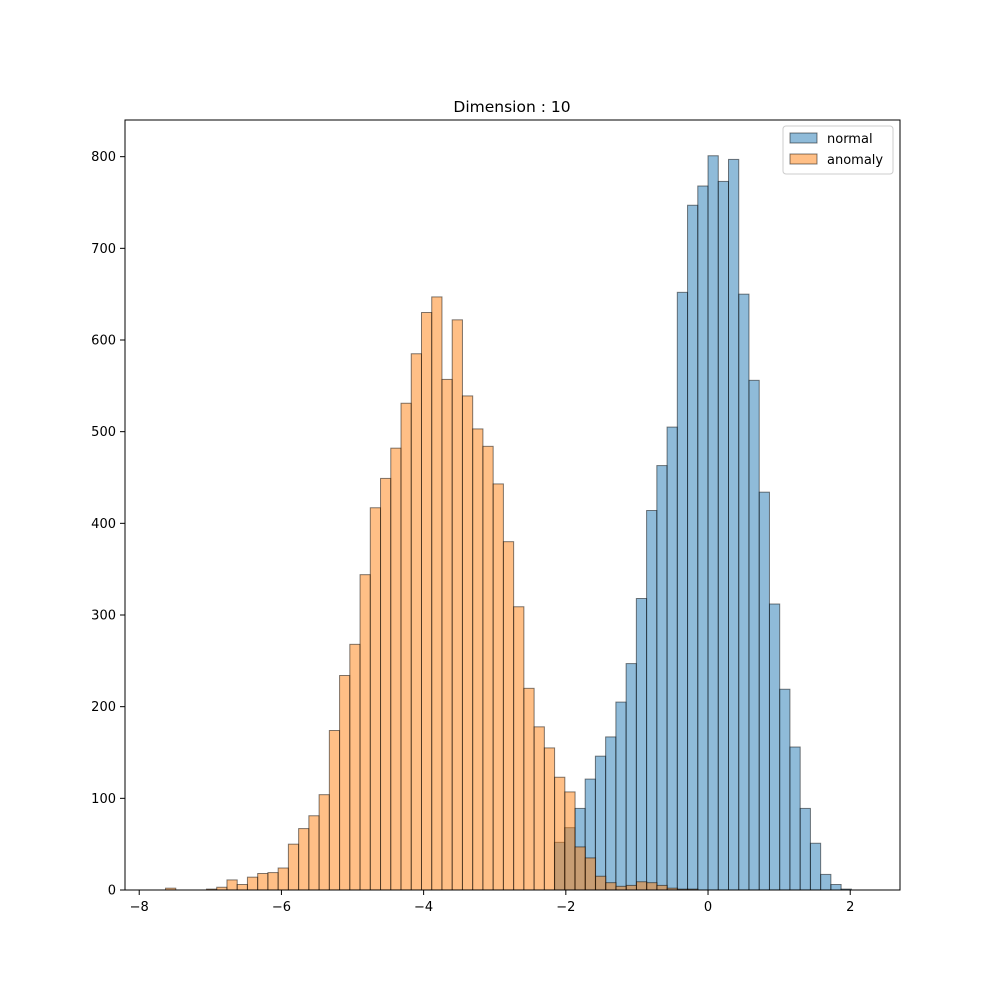 This screenshot has height=1000, width=1000. Describe the element at coordinates (565, 907) in the screenshot. I see `x-tick-label: −2` at that location.